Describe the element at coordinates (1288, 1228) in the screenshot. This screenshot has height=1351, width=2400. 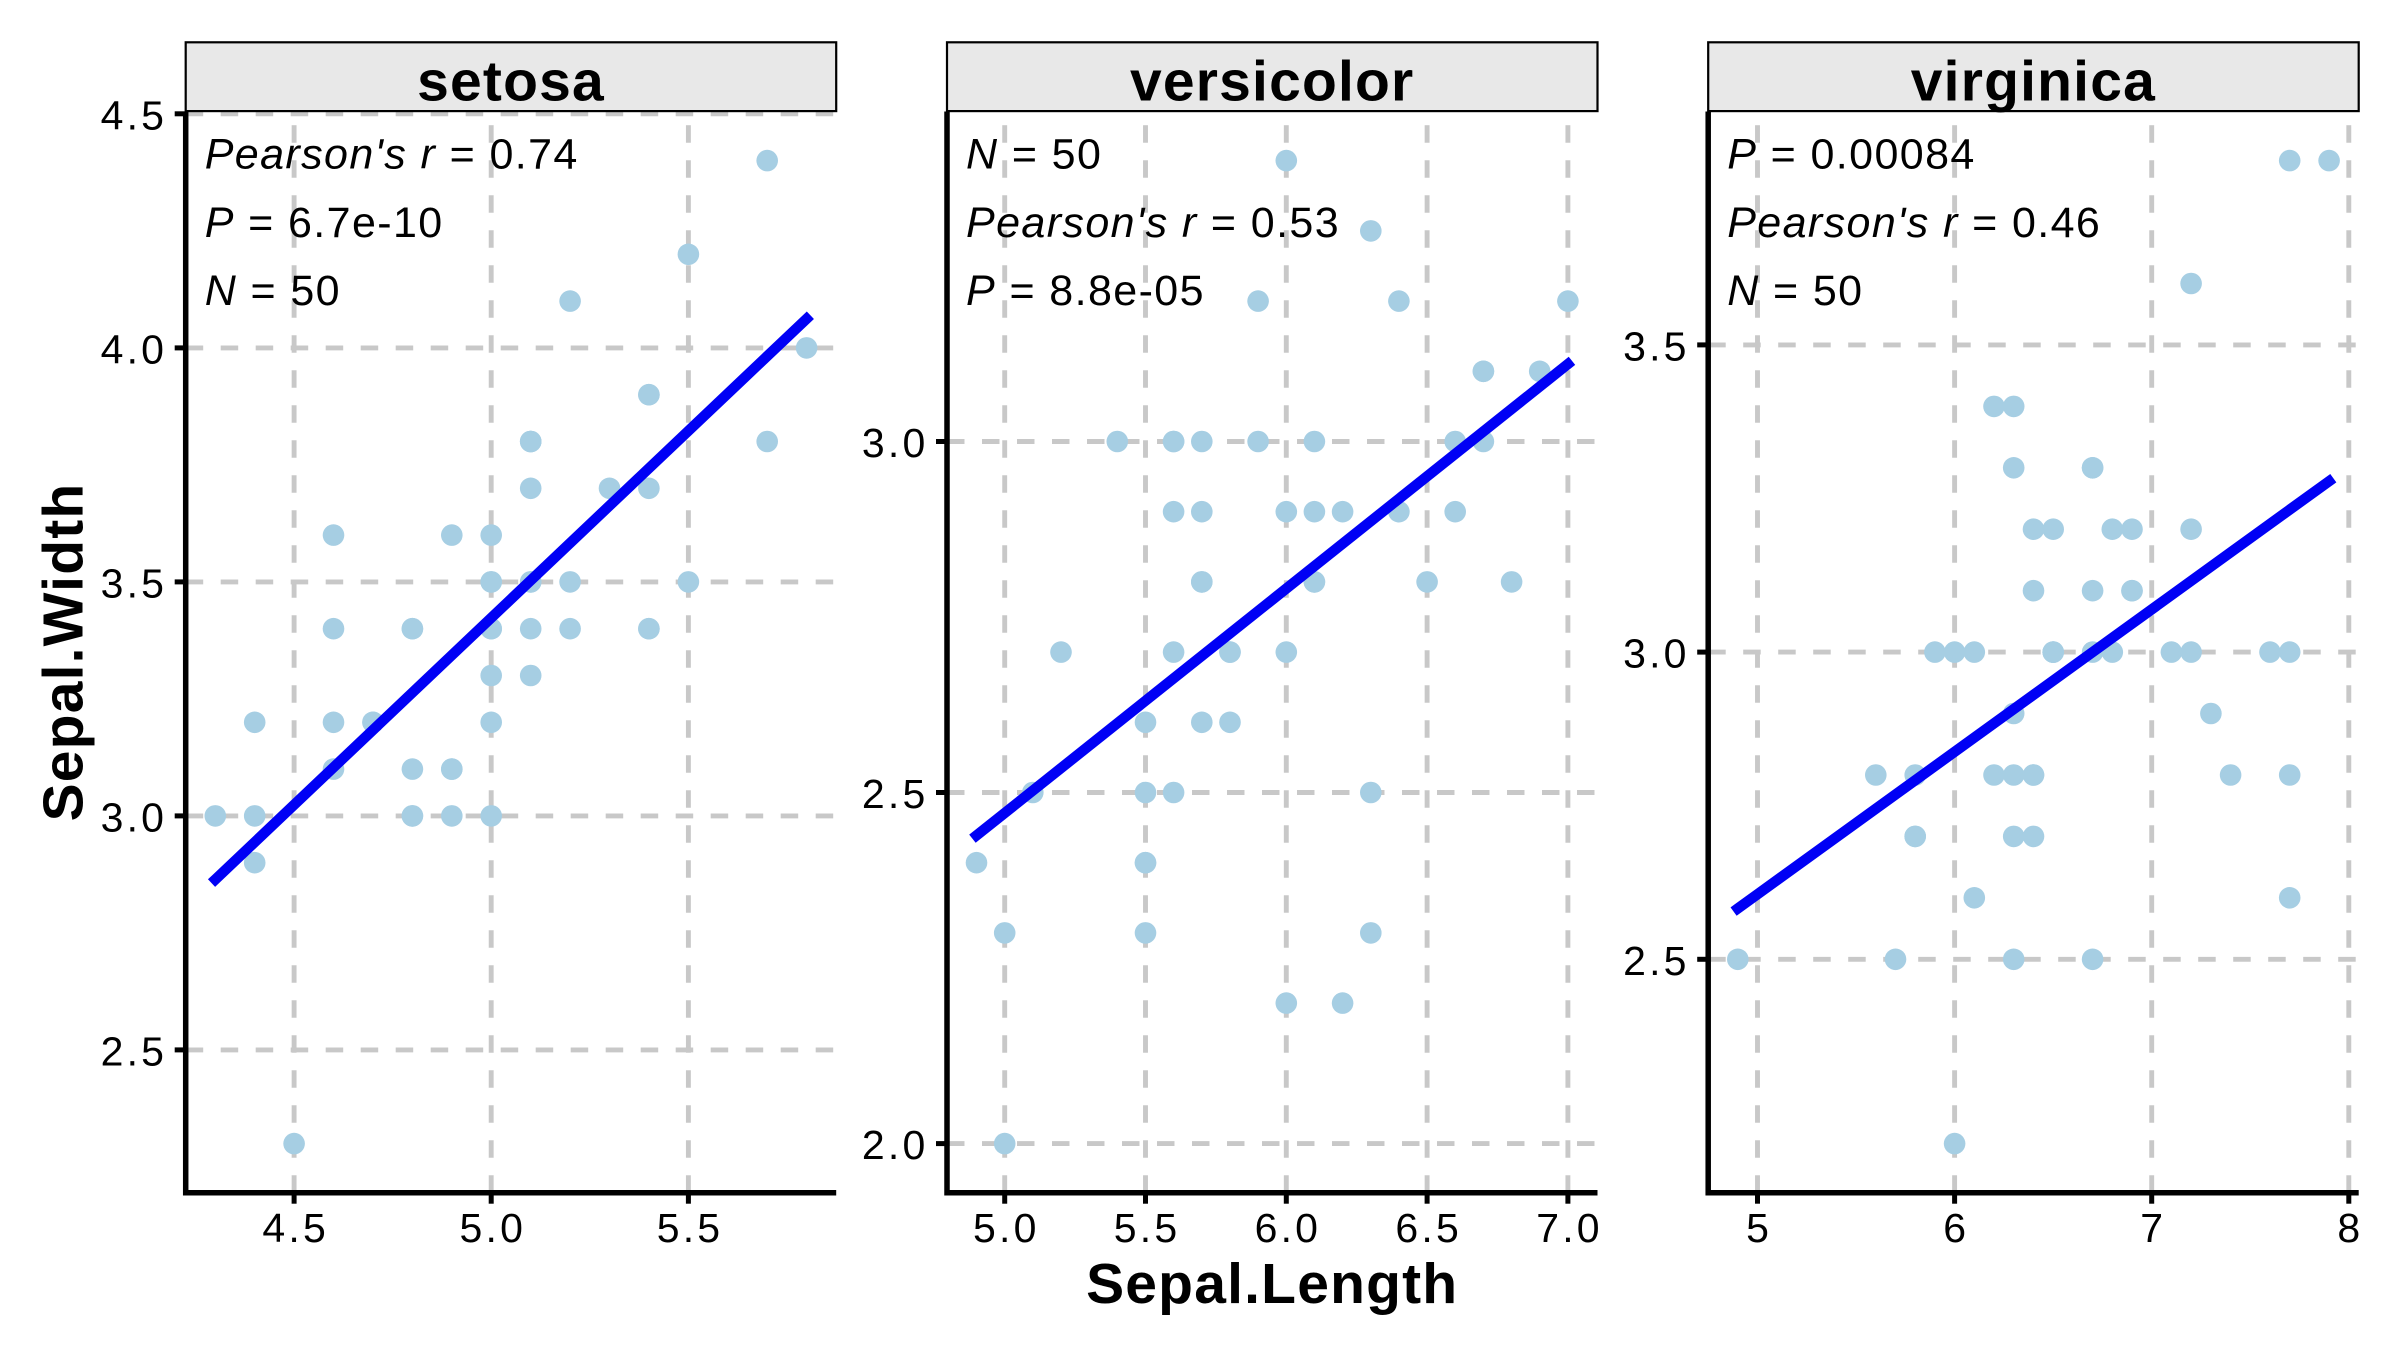
I see `svg-text: 6.0` at that location.